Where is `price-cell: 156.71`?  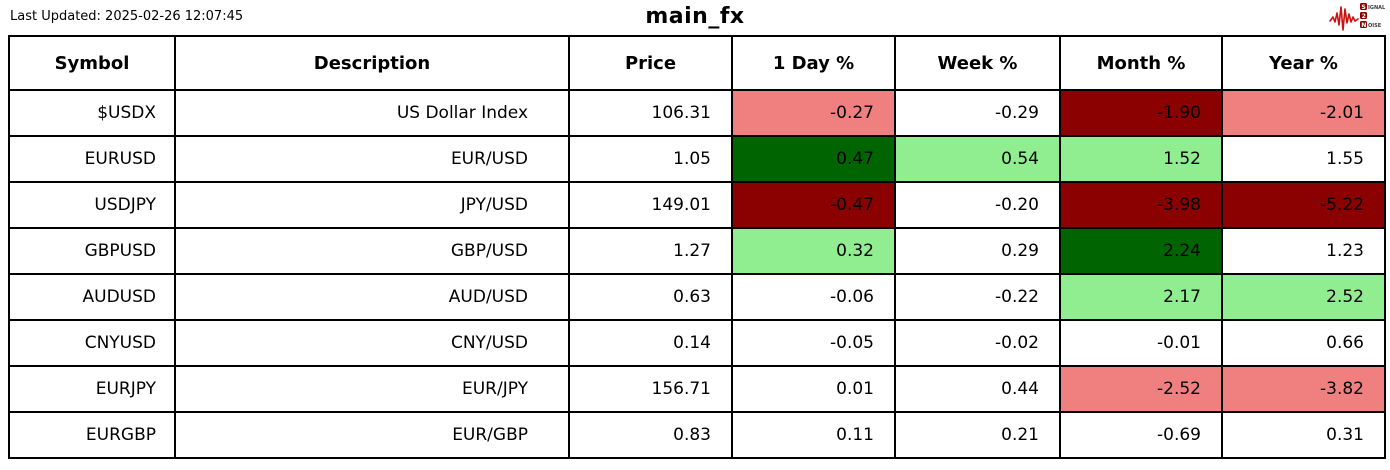 price-cell: 156.71 is located at coordinates (650, 389).